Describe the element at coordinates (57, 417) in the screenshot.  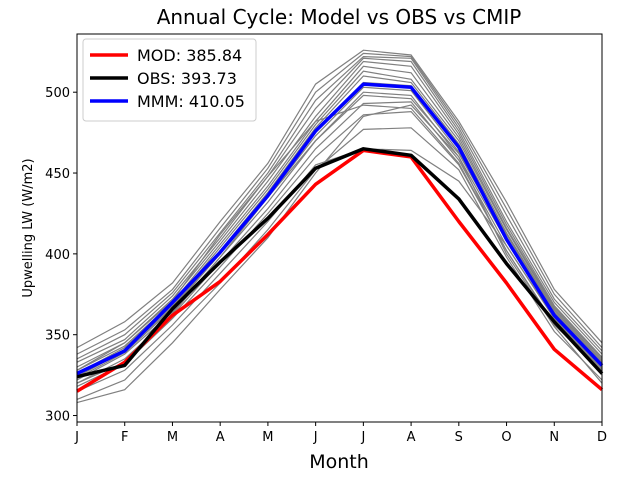
I see `y-tick-label: 300` at that location.